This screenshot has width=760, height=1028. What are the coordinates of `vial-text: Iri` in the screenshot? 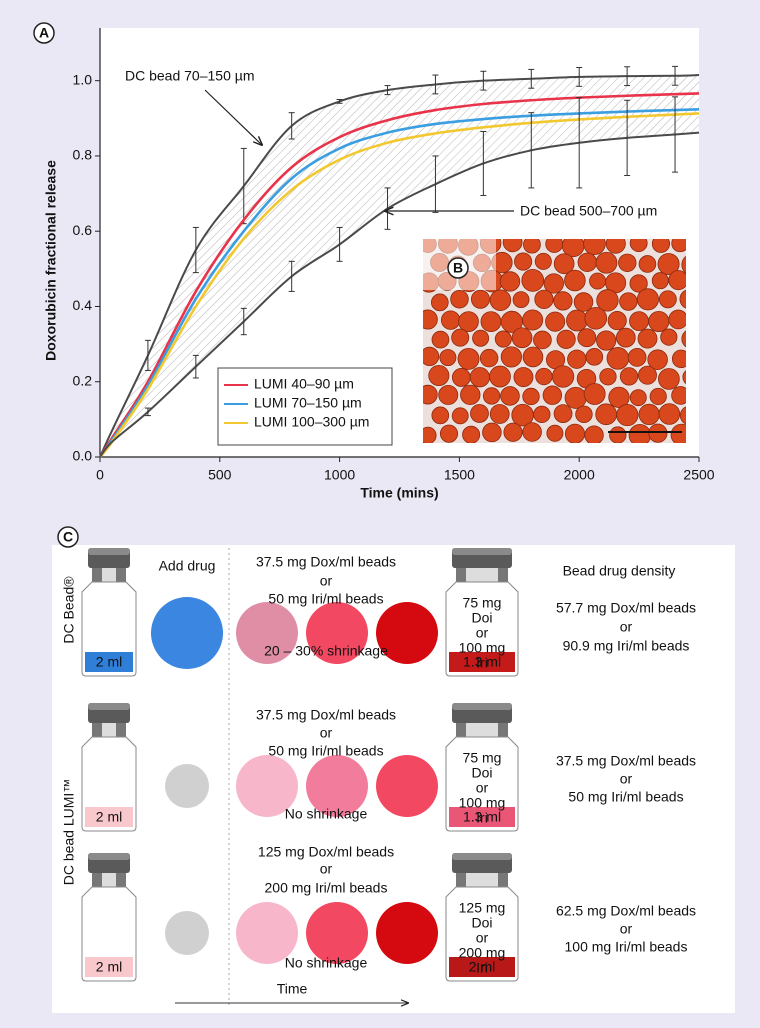 It's located at (482, 663).